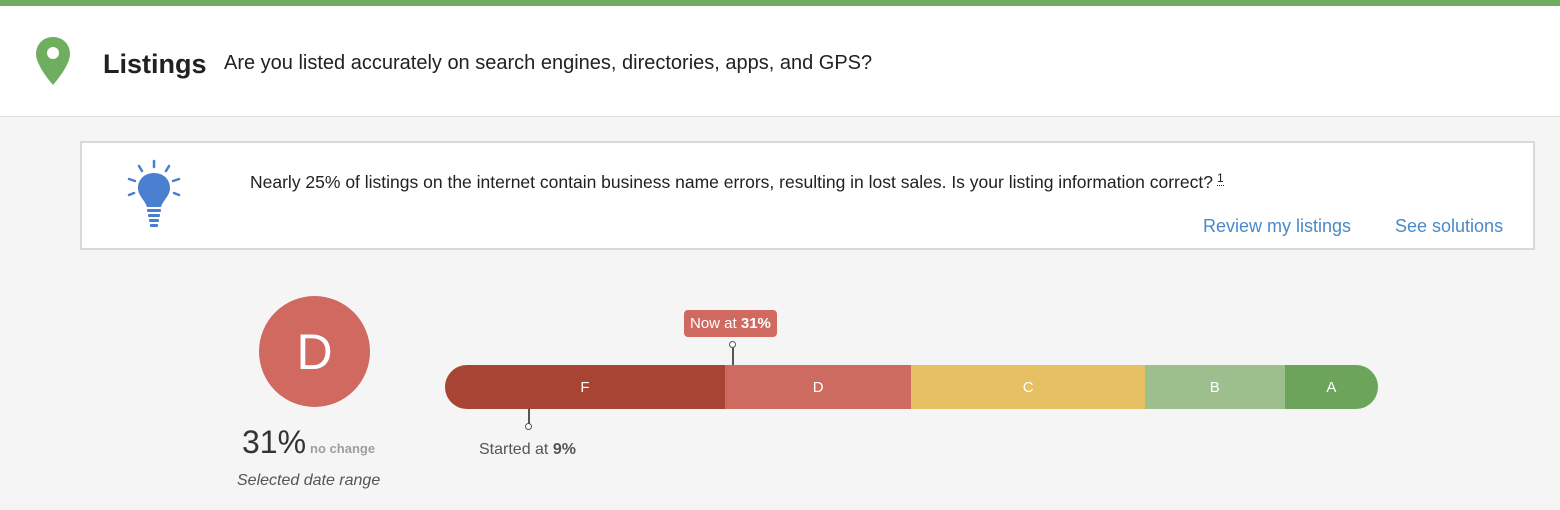 This screenshot has width=1560, height=510. Describe the element at coordinates (1220, 178) in the screenshot. I see `footnote-link: 1` at that location.